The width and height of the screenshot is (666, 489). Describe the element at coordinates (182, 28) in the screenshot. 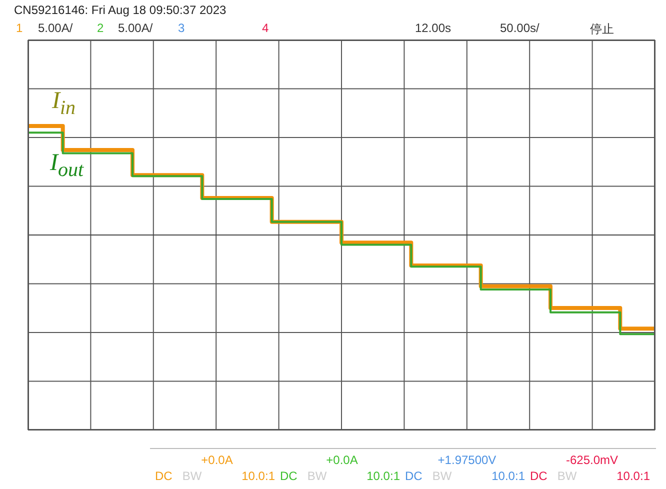

I see `text: 3` at that location.